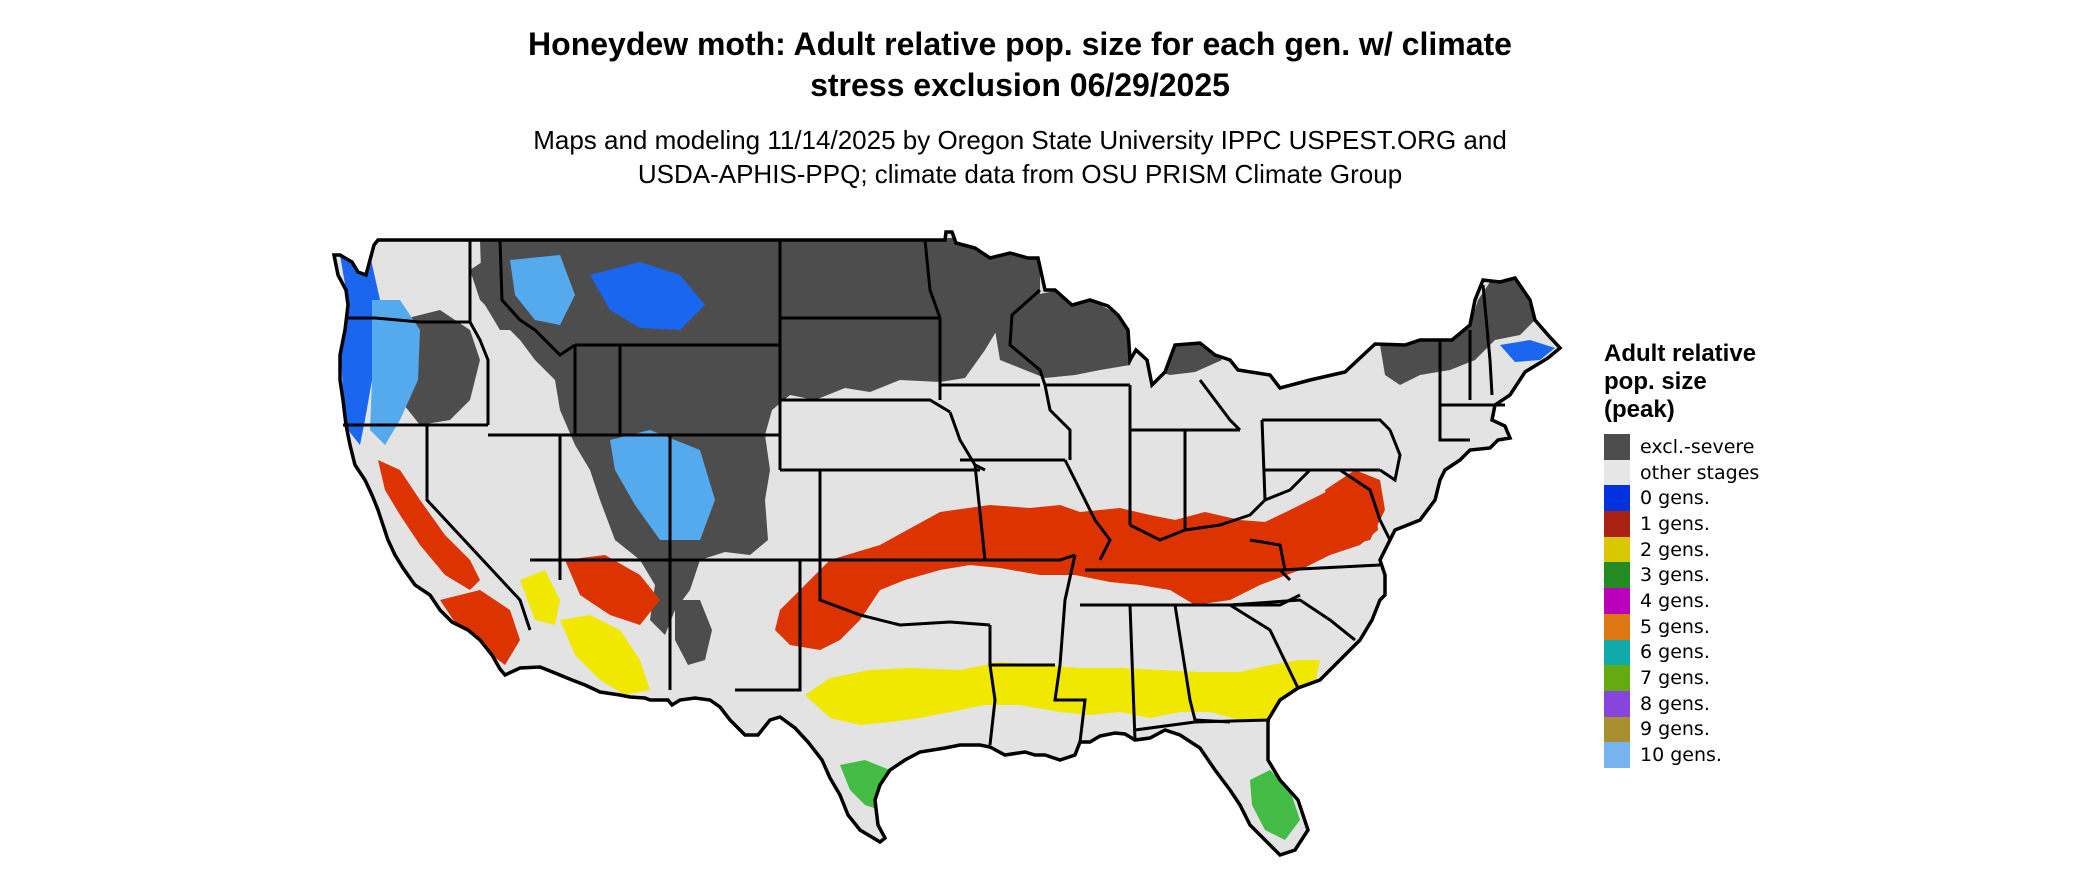 Image resolution: width=2100 pixels, height=892 pixels. What do you see at coordinates (647, 296) in the screenshot?
I see `zero-gen-rockies-patch` at bounding box center [647, 296].